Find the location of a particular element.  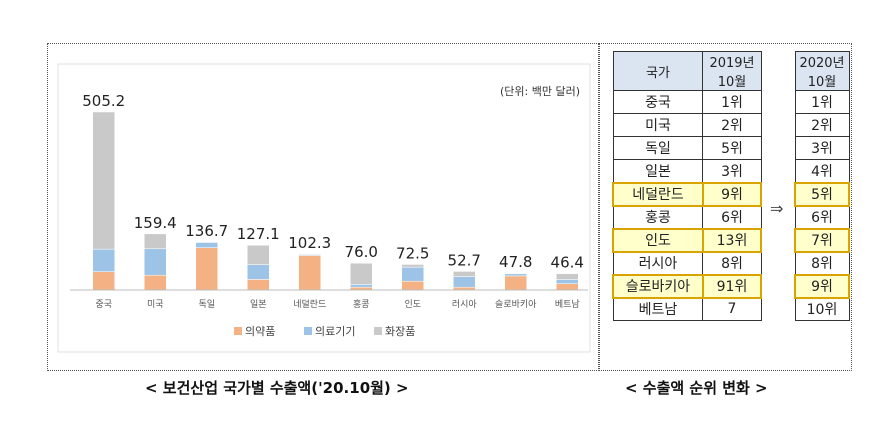

ranking-2019: 6위 is located at coordinates (732, 217).